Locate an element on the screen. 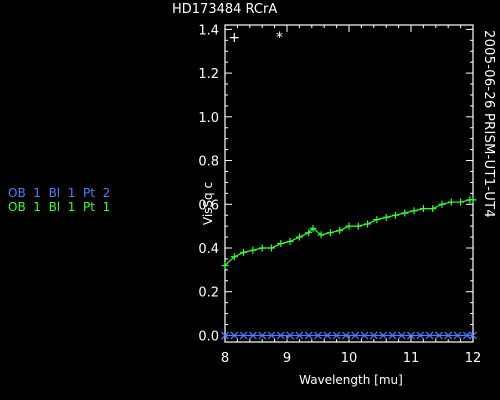  y-tick-label: 0.4 is located at coordinates (208, 249).